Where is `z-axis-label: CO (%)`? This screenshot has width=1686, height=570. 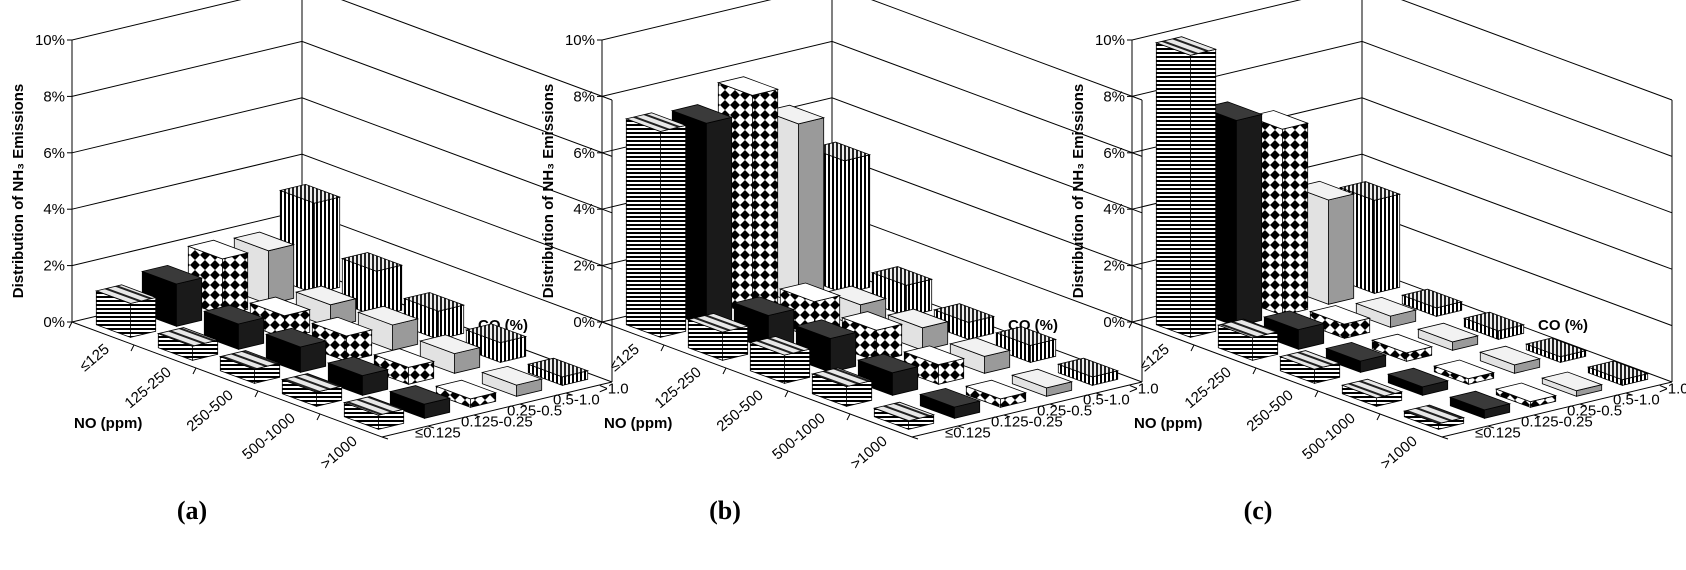 z-axis-label: CO (%) is located at coordinates (1563, 325).